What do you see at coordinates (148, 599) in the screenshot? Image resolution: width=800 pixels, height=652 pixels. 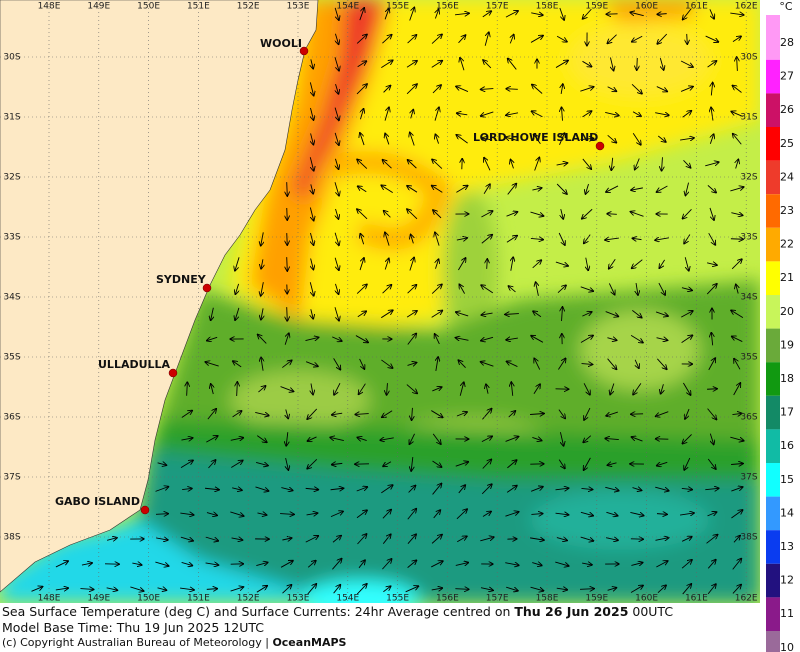 I see `lon-label-bottom: 150E` at bounding box center [148, 599].